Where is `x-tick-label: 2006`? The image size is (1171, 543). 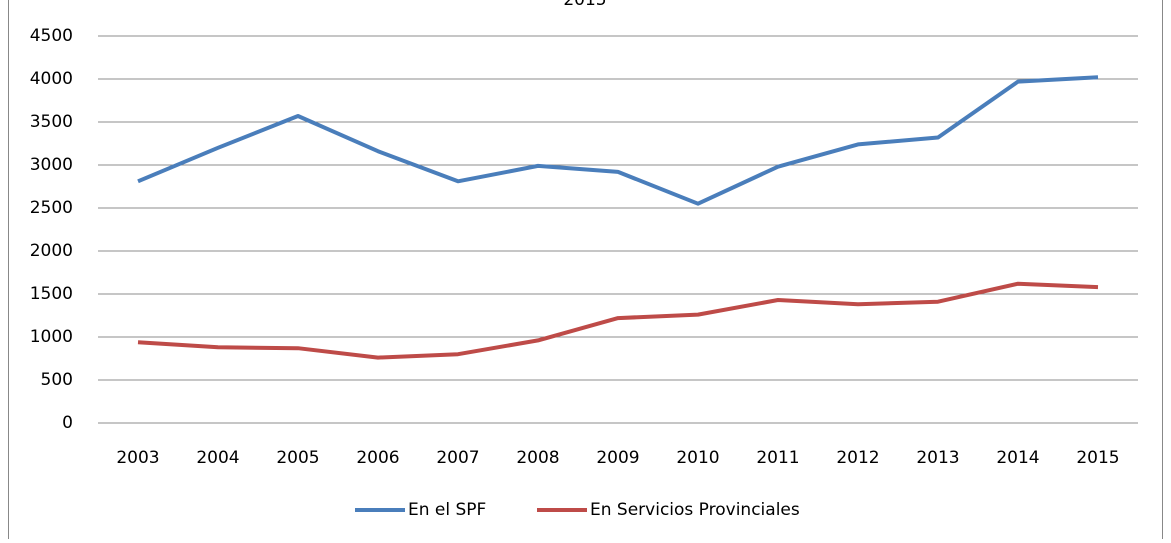
x-tick-label: 2006 is located at coordinates (377, 458).